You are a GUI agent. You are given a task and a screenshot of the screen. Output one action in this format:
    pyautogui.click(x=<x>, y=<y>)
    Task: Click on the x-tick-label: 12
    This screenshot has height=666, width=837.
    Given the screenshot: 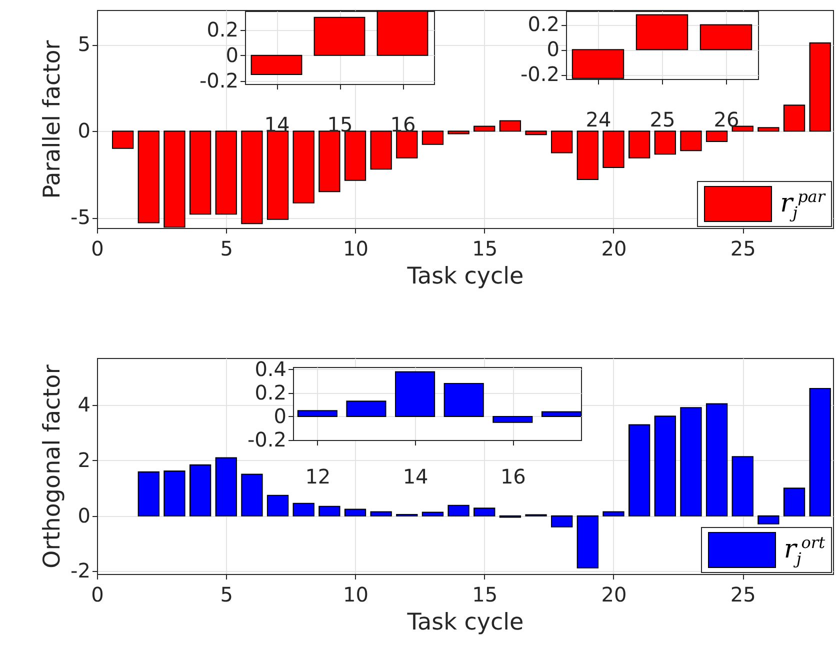 What is the action you would take?
    pyautogui.click(x=318, y=476)
    